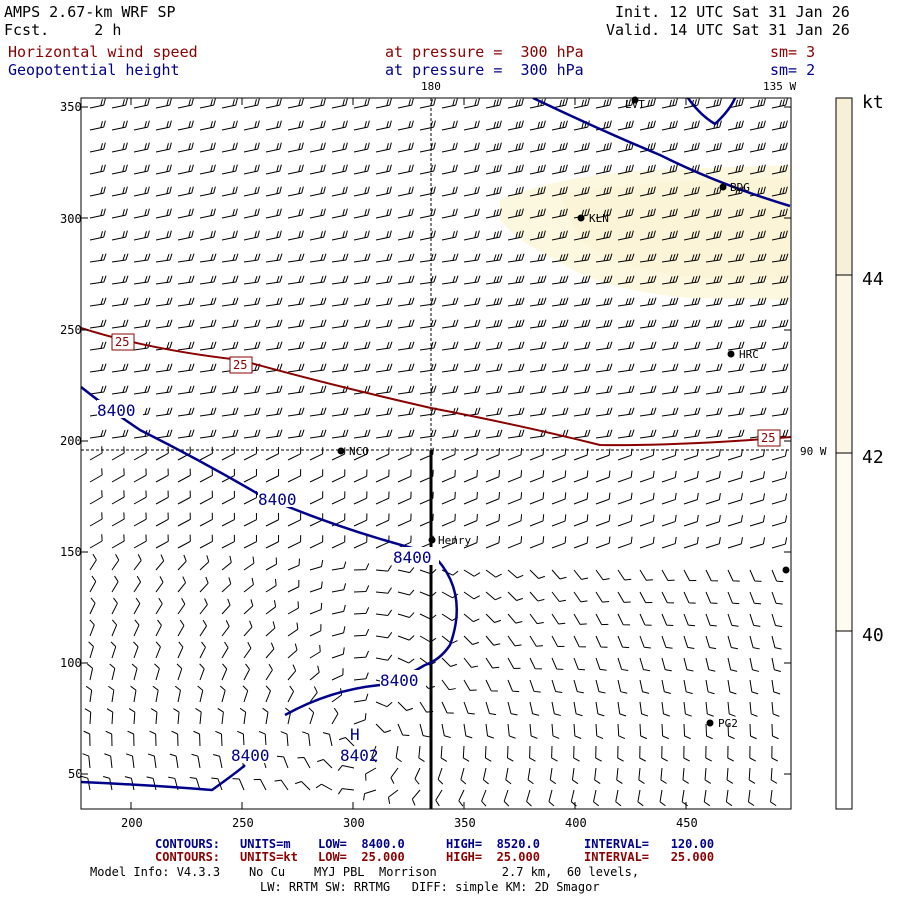 This screenshot has height=900, width=900. I want to click on field2-level: at pressure = 300 hPa, so click(484, 70).